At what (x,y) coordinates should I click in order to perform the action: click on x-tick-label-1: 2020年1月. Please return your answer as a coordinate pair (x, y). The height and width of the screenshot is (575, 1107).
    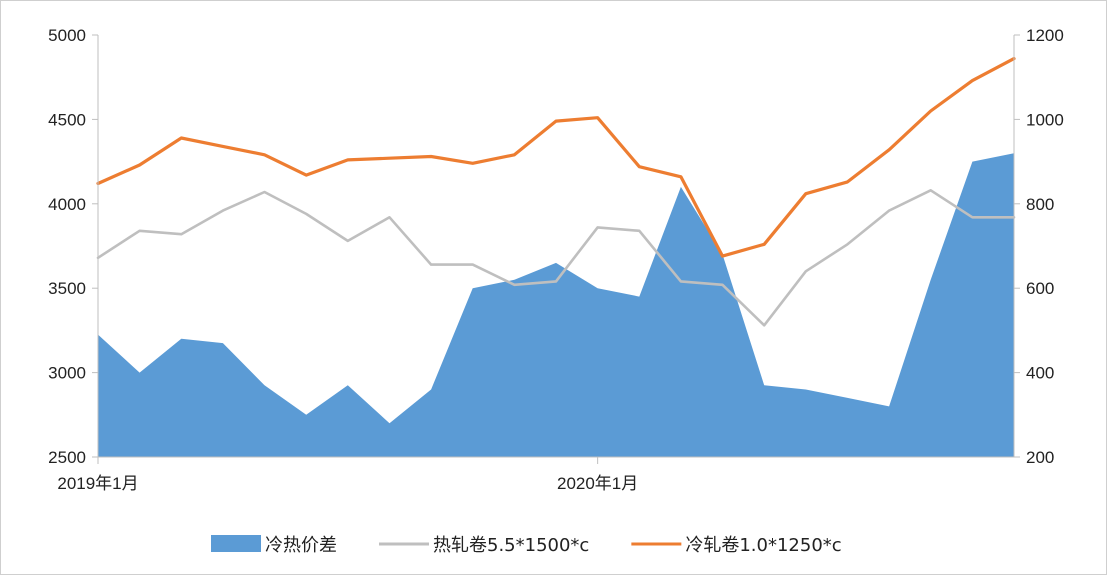
    Looking at the image, I should click on (597, 483).